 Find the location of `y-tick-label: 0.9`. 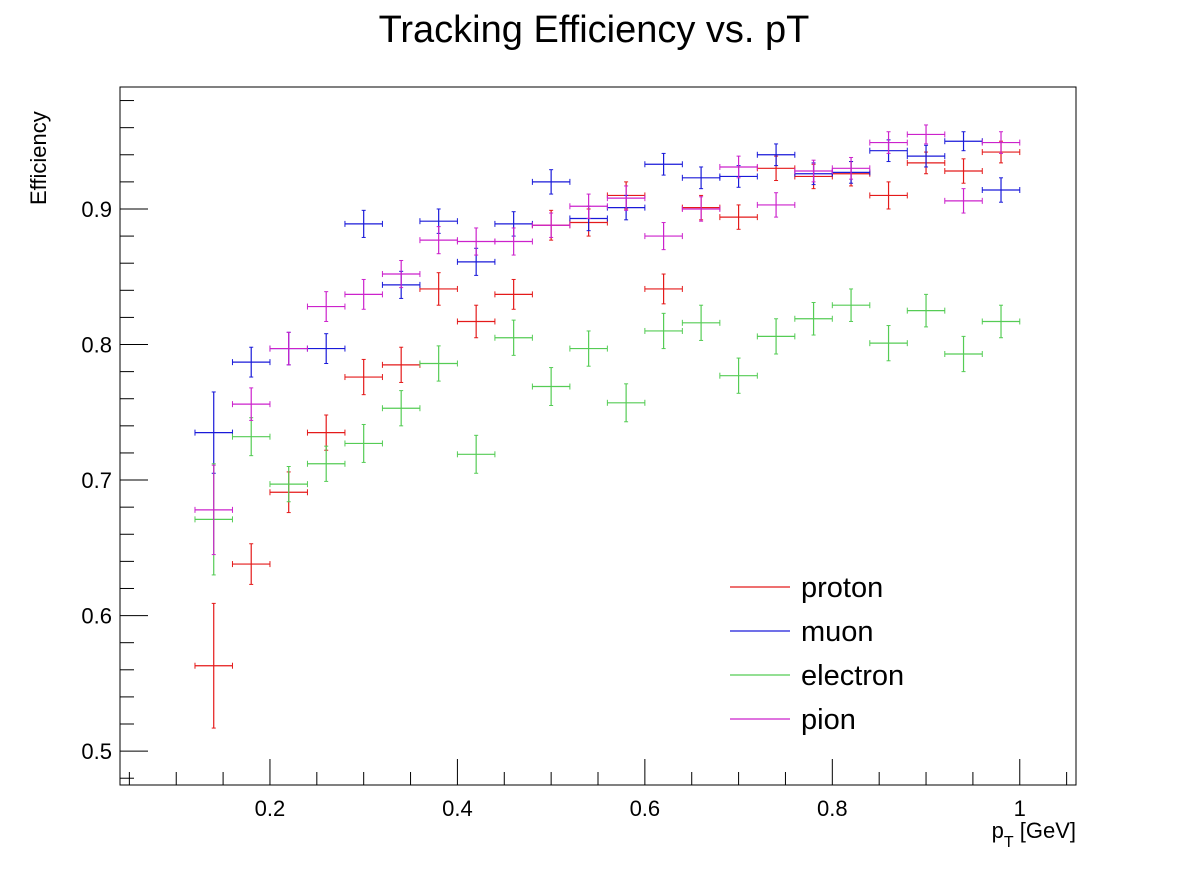

y-tick-label: 0.9 is located at coordinates (96, 209).